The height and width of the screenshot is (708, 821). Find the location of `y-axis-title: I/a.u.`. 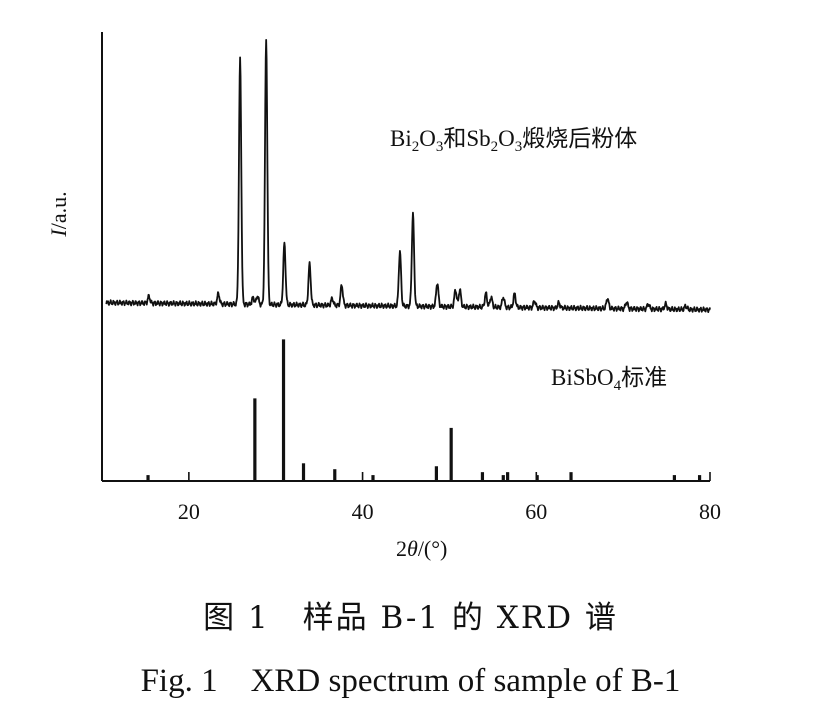

y-axis-title: I/a.u. is located at coordinates (58, 214).